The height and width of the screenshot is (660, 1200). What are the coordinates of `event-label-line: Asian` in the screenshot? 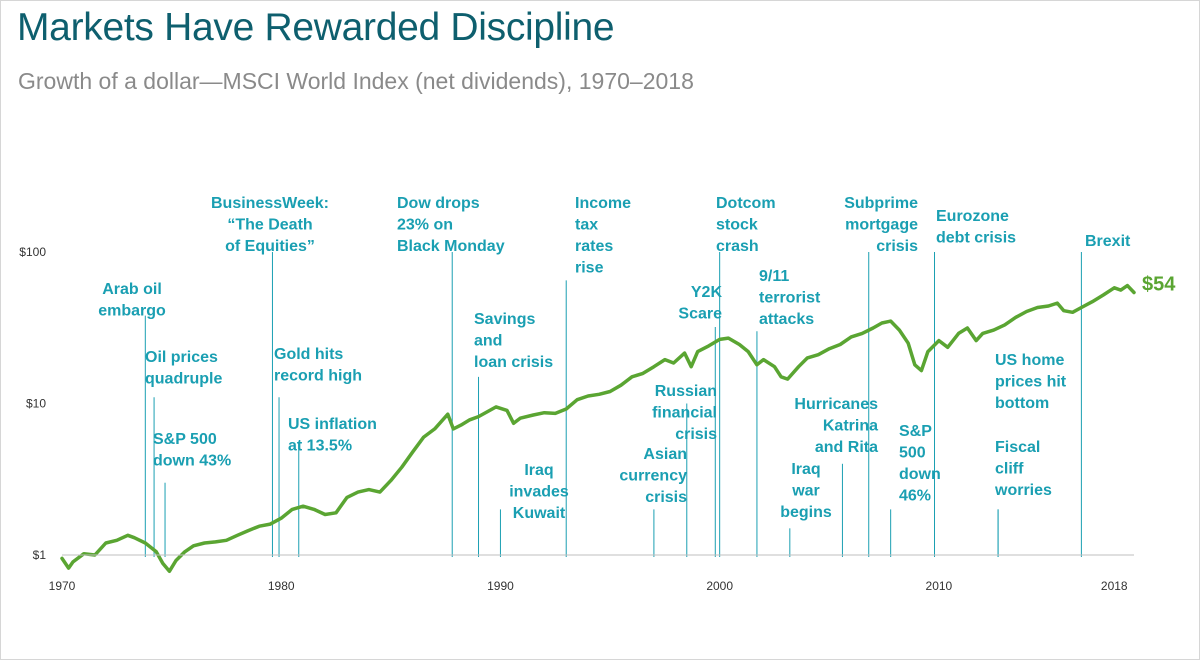 It's located at (665, 454).